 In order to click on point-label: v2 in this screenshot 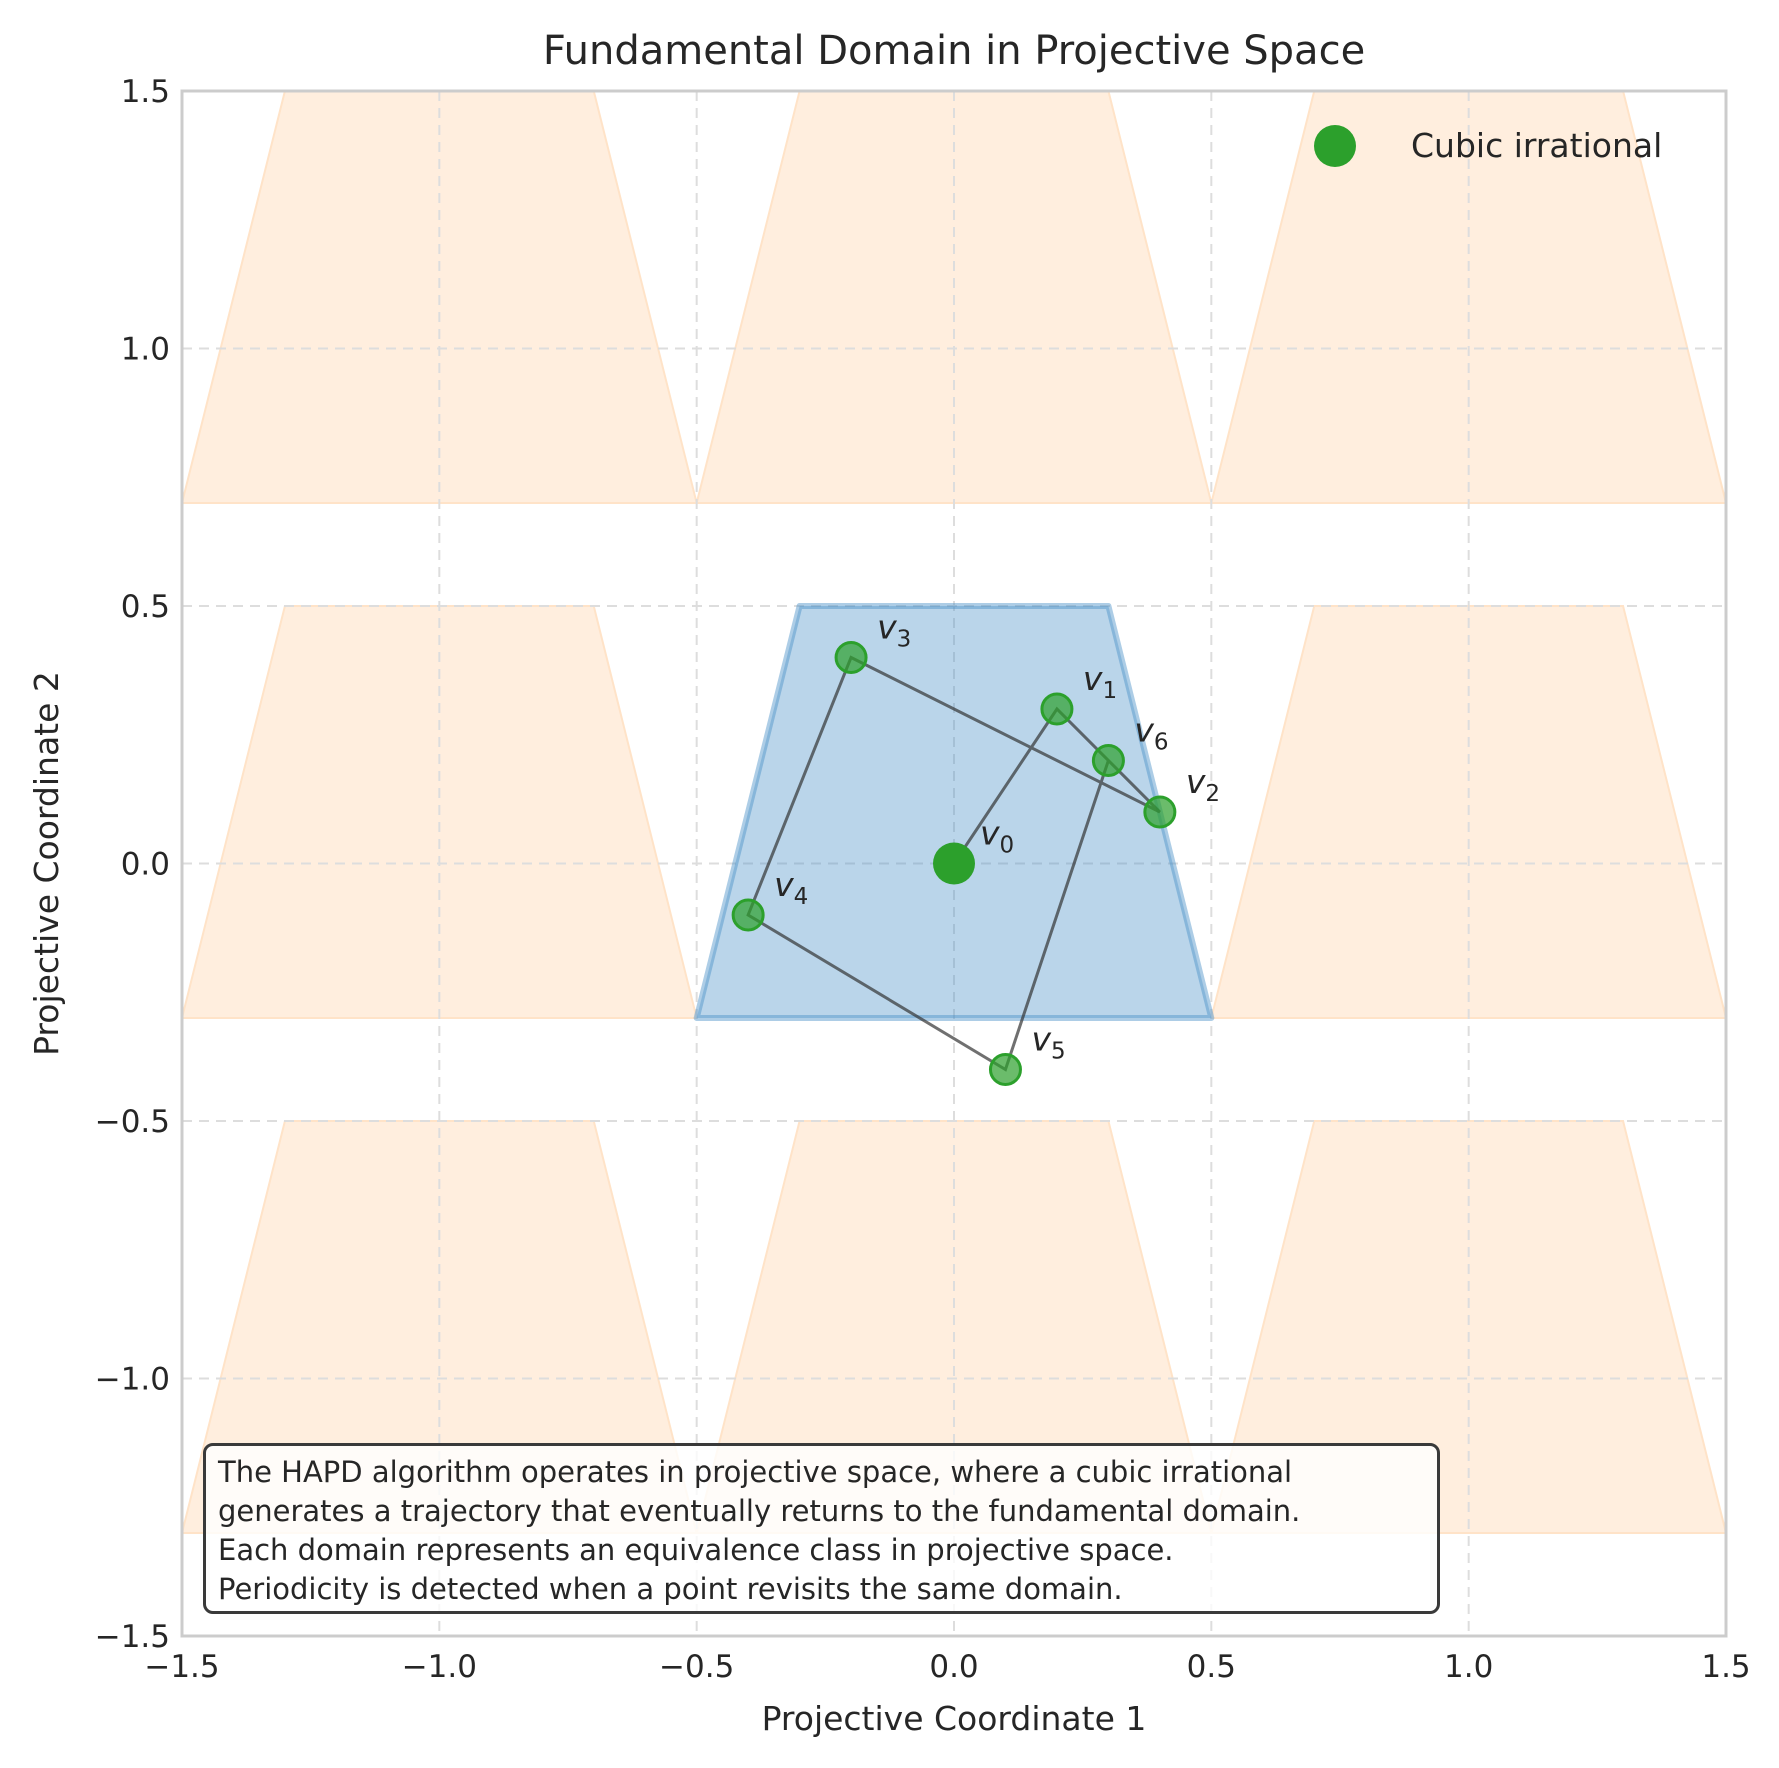, I will do `click(1203, 784)`.